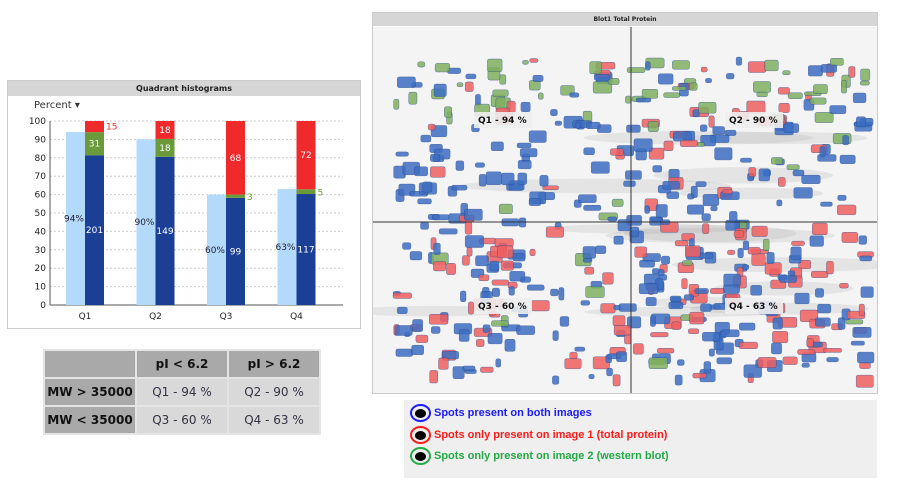  What do you see at coordinates (43, 306) in the screenshot?
I see `y-tick-label: 0` at bounding box center [43, 306].